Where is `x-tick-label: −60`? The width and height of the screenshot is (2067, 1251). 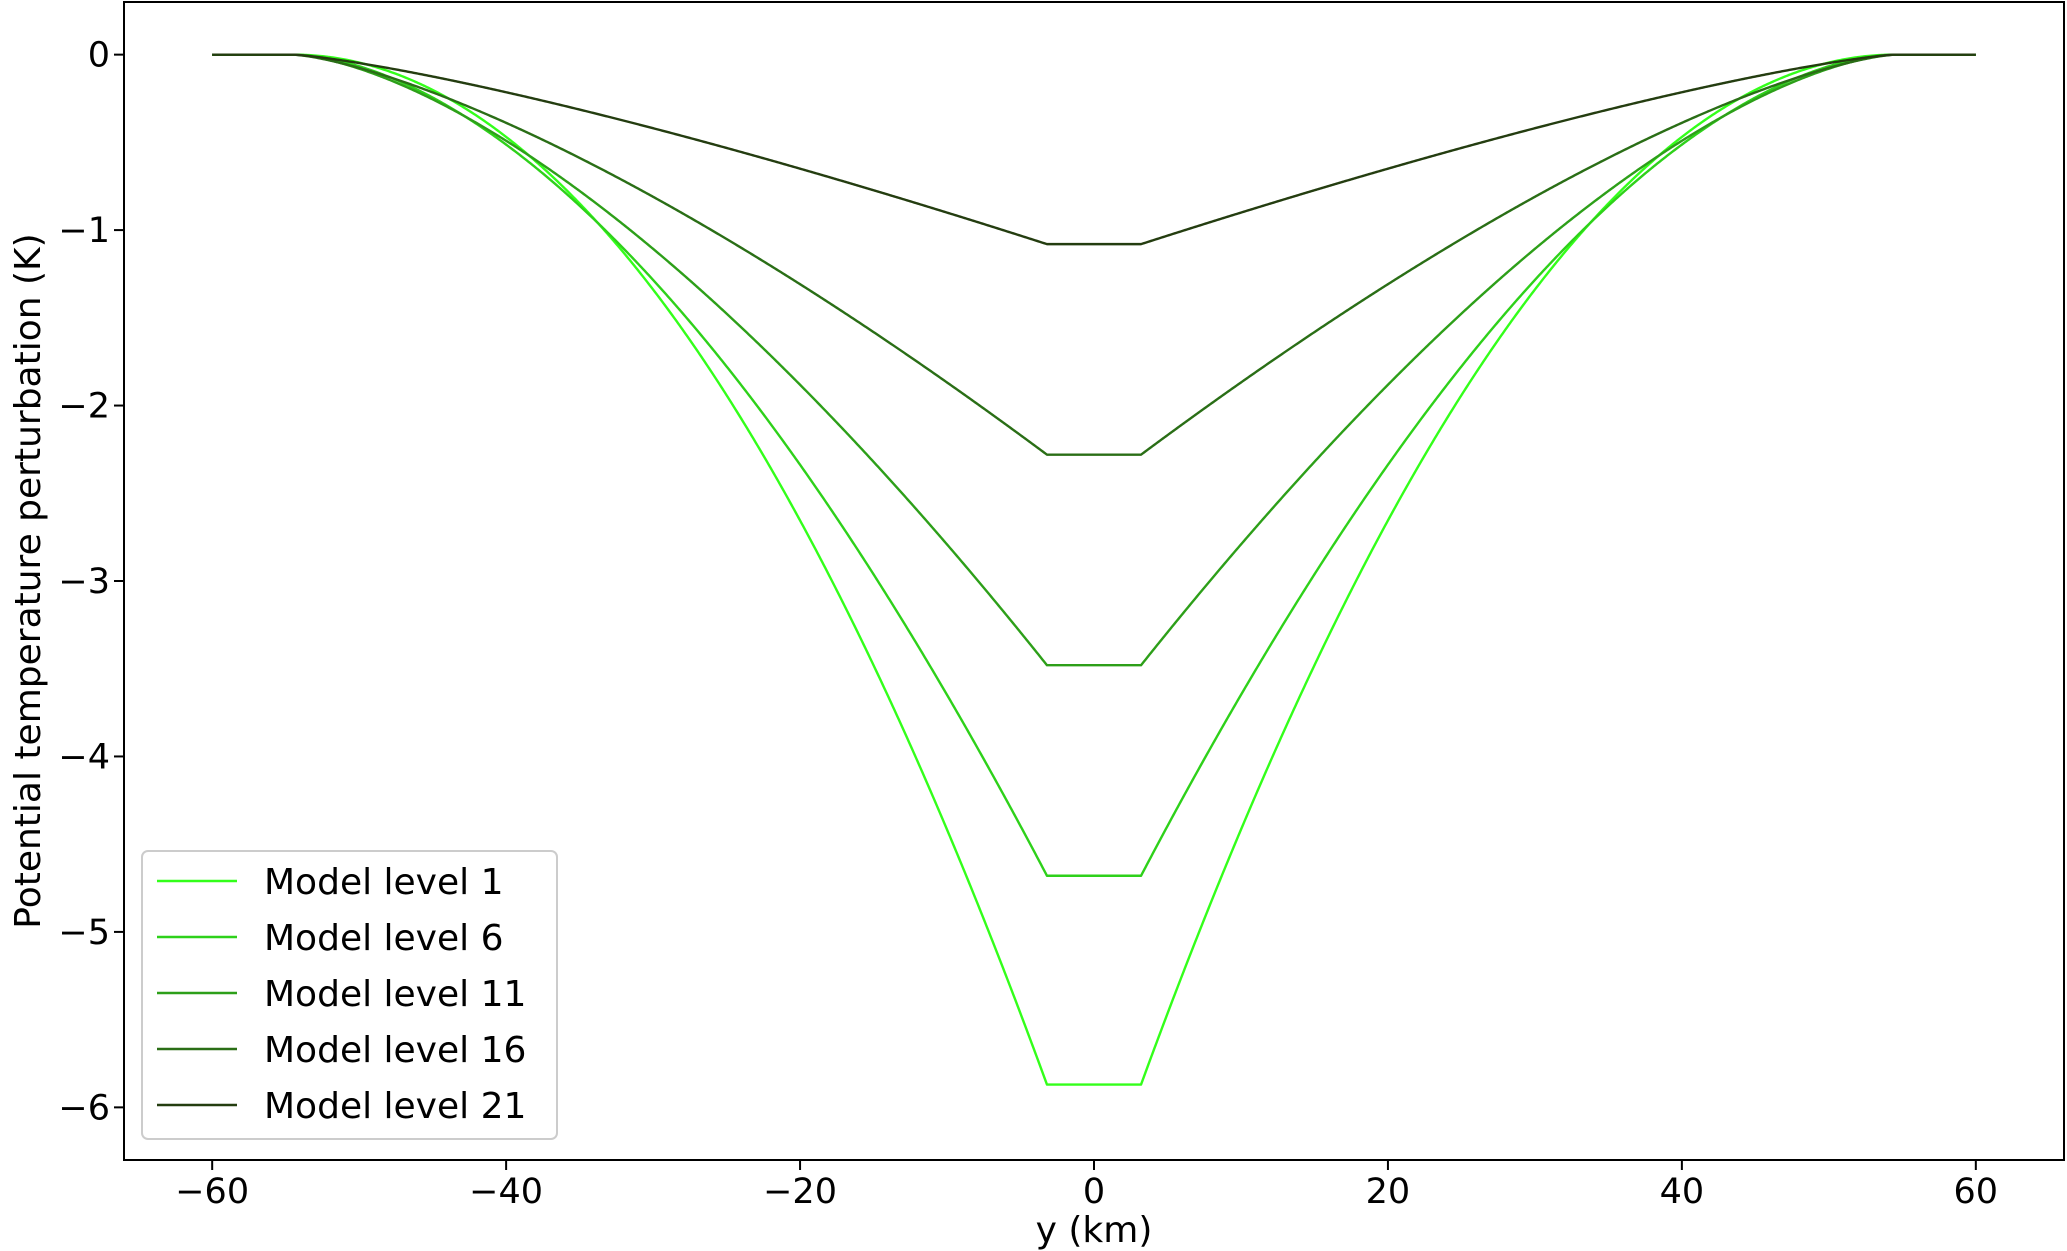
x-tick-label: −60 is located at coordinates (212, 1192).